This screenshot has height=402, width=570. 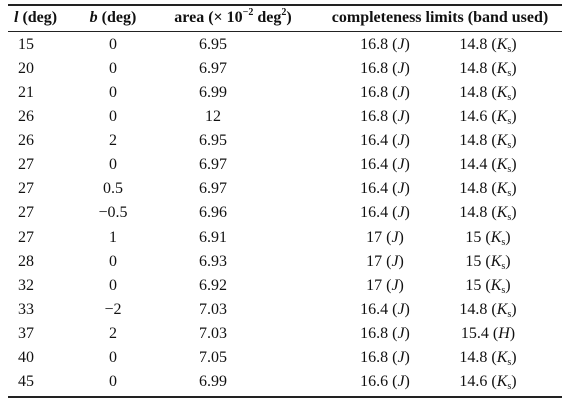 What do you see at coordinates (26, 381) in the screenshot?
I see `table-cell: 45` at bounding box center [26, 381].